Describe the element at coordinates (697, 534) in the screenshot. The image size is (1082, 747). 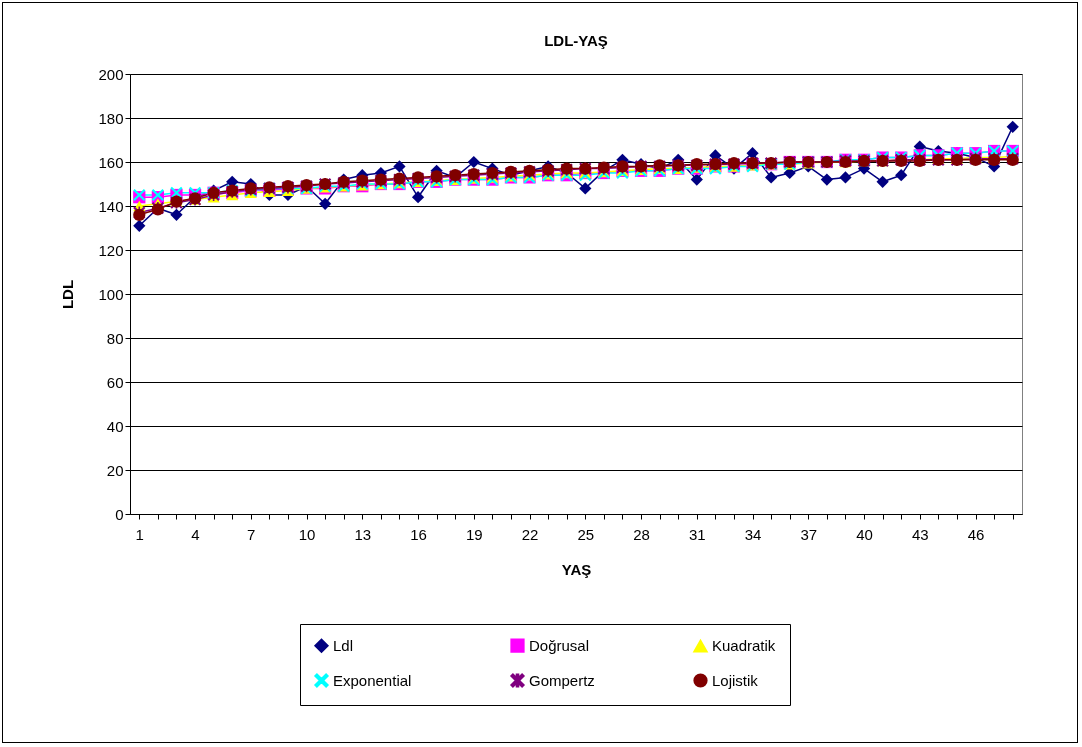
I see `x-tick-label: 31` at that location.